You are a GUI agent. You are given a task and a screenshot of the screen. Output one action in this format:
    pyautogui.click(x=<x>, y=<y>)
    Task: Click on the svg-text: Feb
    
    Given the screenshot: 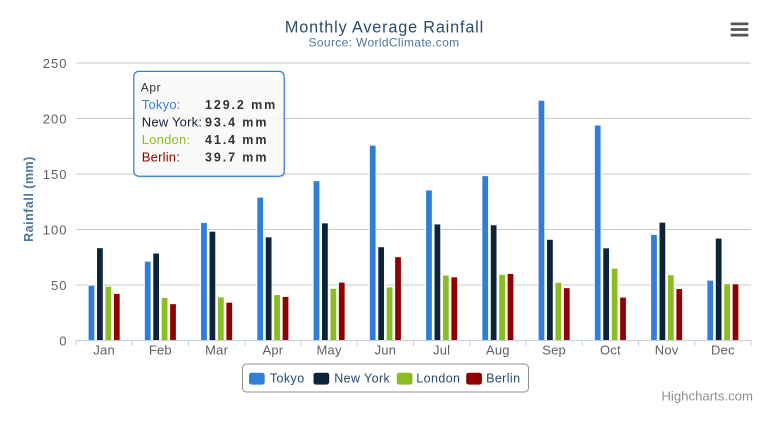 What is the action you would take?
    pyautogui.click(x=160, y=350)
    